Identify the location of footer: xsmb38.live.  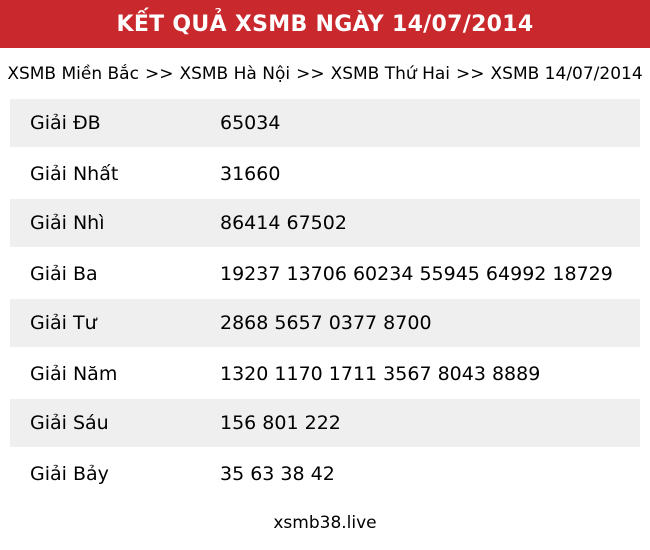
(325, 523).